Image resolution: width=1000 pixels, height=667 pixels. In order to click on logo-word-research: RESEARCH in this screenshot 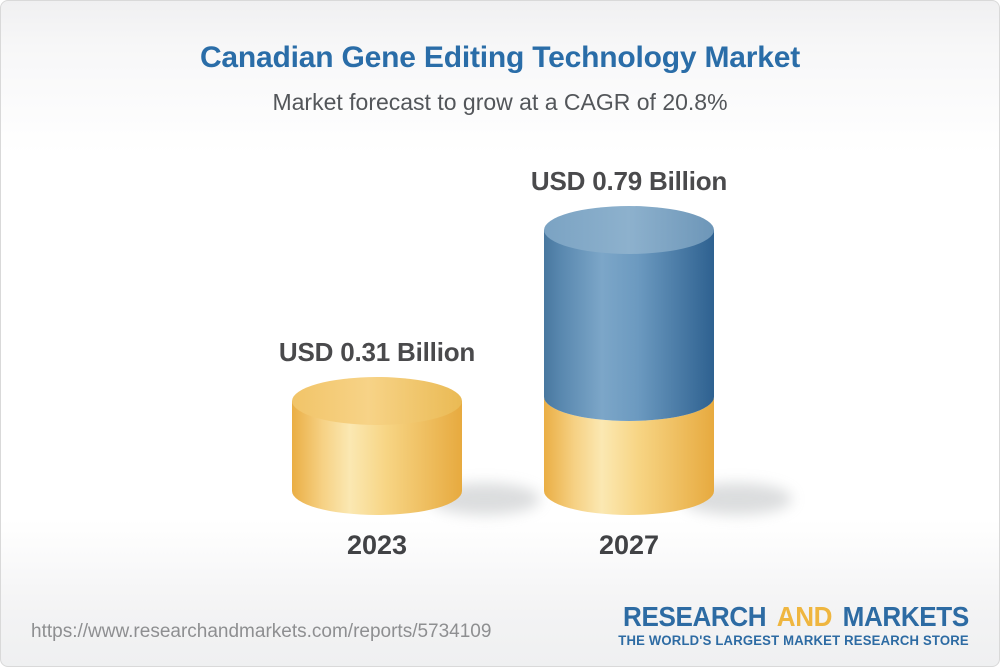, I will do `click(695, 616)`.